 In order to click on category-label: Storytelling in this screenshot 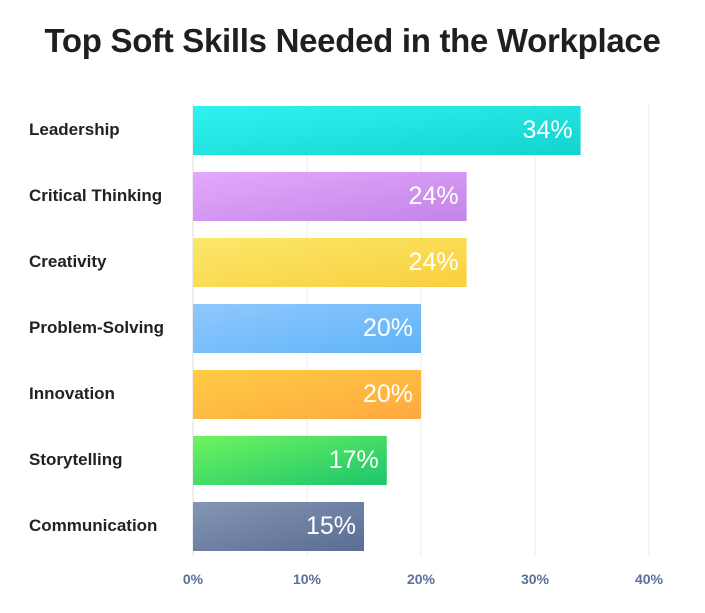, I will do `click(76, 459)`.